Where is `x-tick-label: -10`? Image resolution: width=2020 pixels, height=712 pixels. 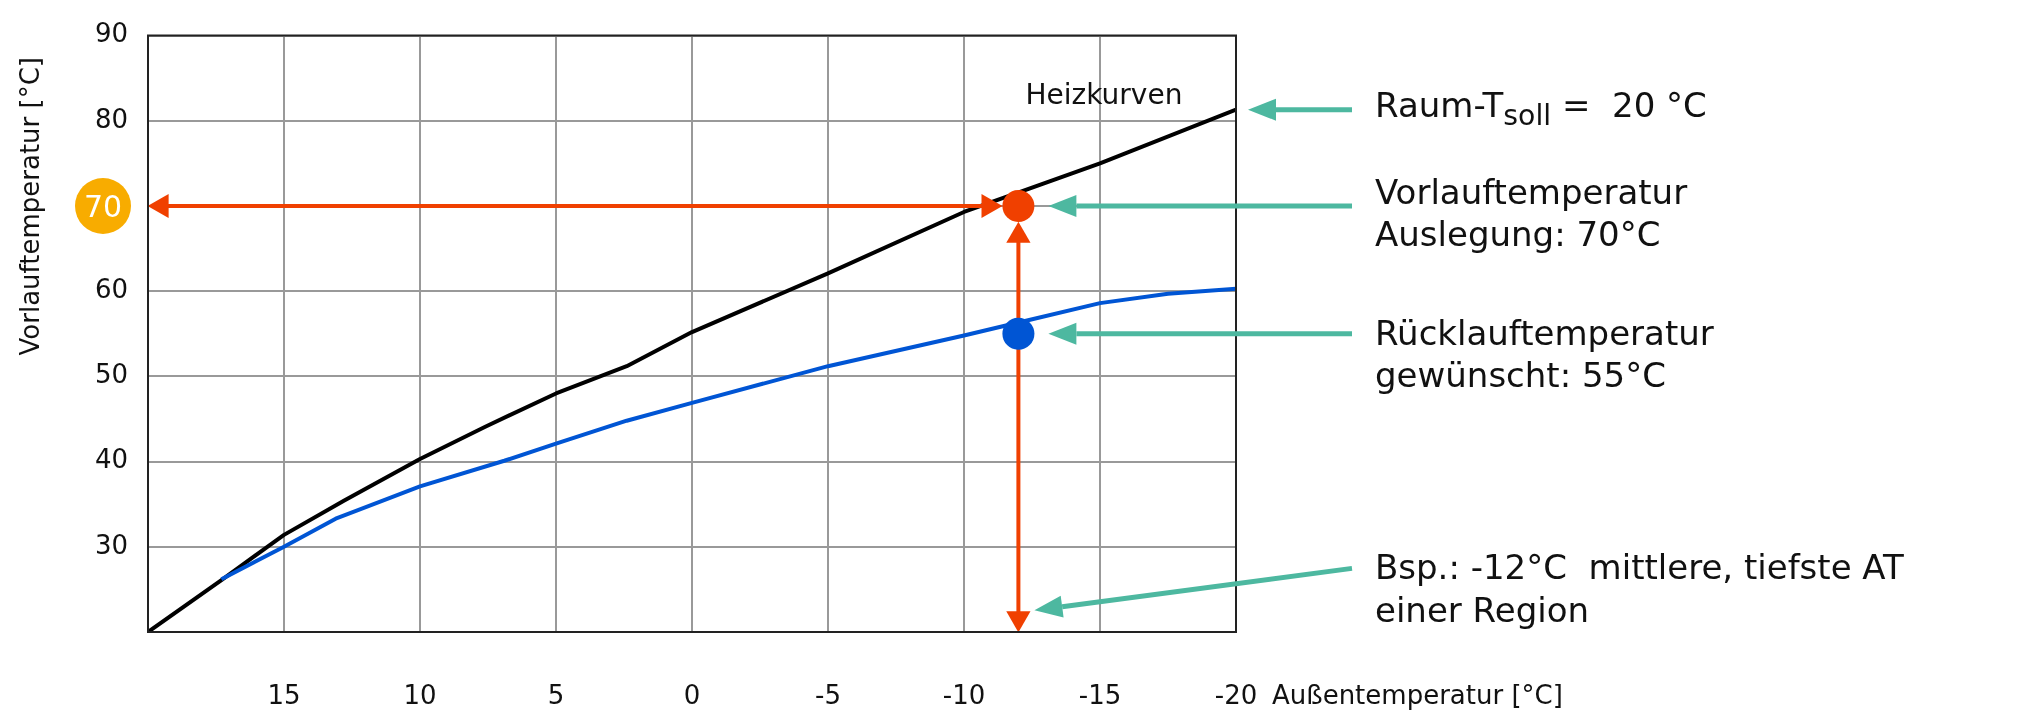 x-tick-label: -10 is located at coordinates (964, 695).